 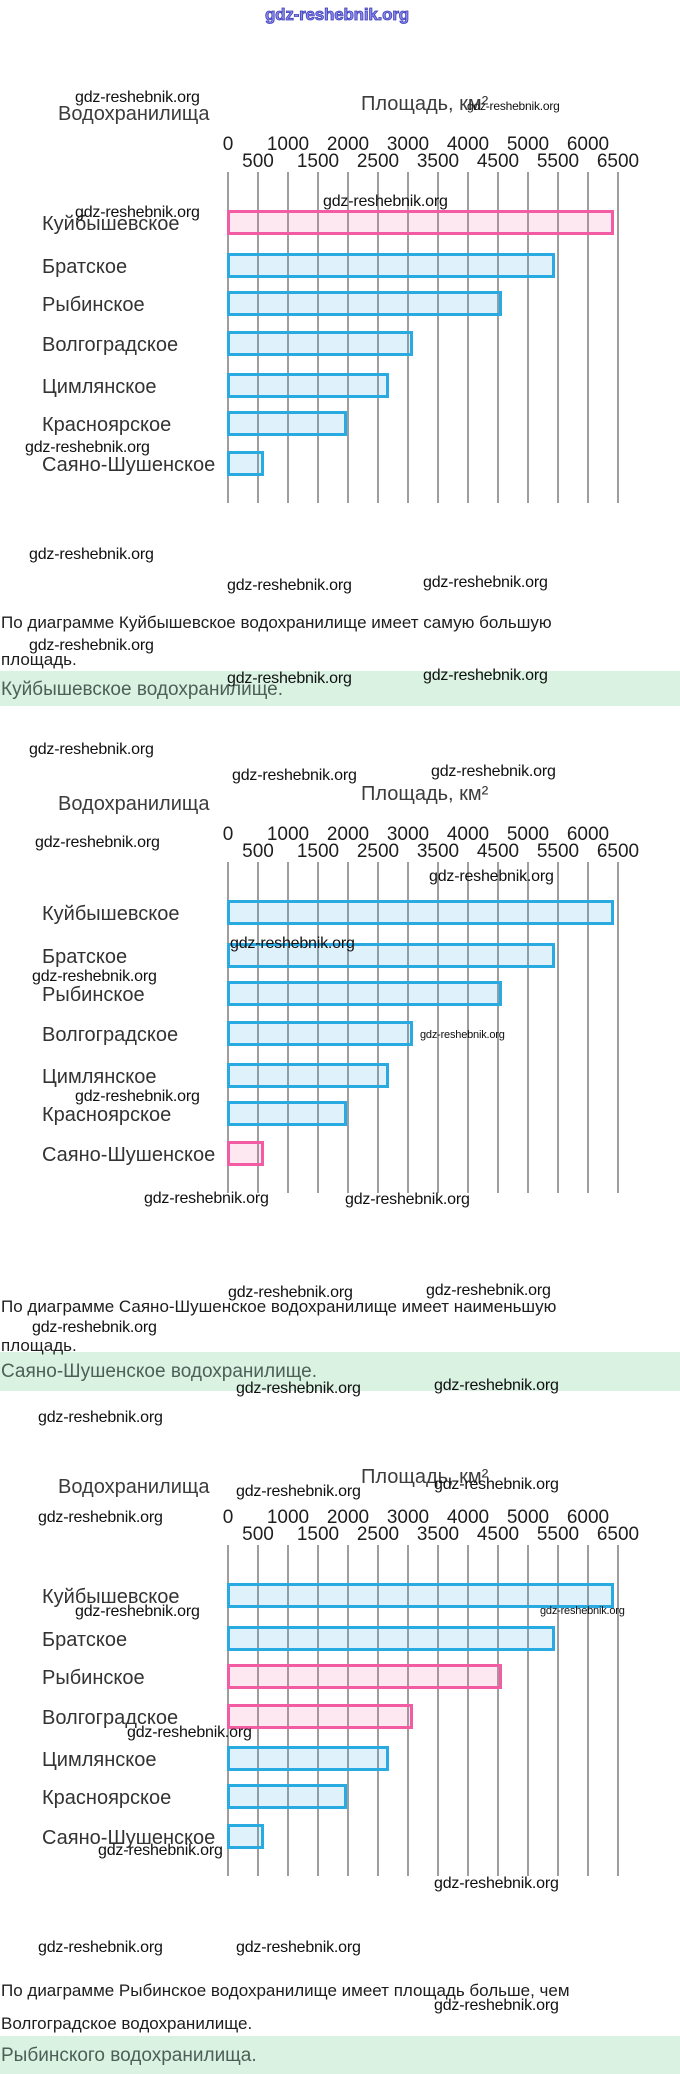 What do you see at coordinates (288, 144) in the screenshot?
I see `axis-tick-label: 1000` at bounding box center [288, 144].